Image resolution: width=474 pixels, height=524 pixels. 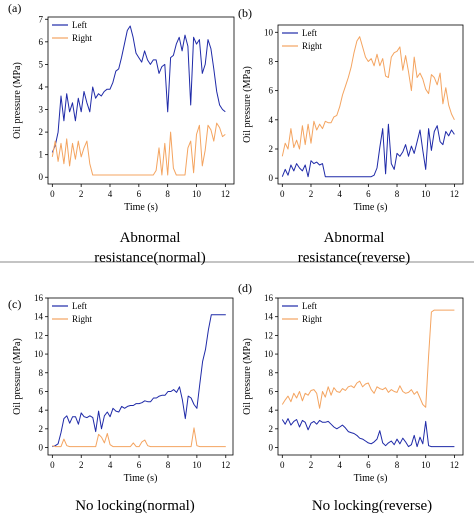 What do you see at coordinates (150, 248) in the screenshot?
I see `panel-caption: Abnormal resistance(normal)` at bounding box center [150, 248].